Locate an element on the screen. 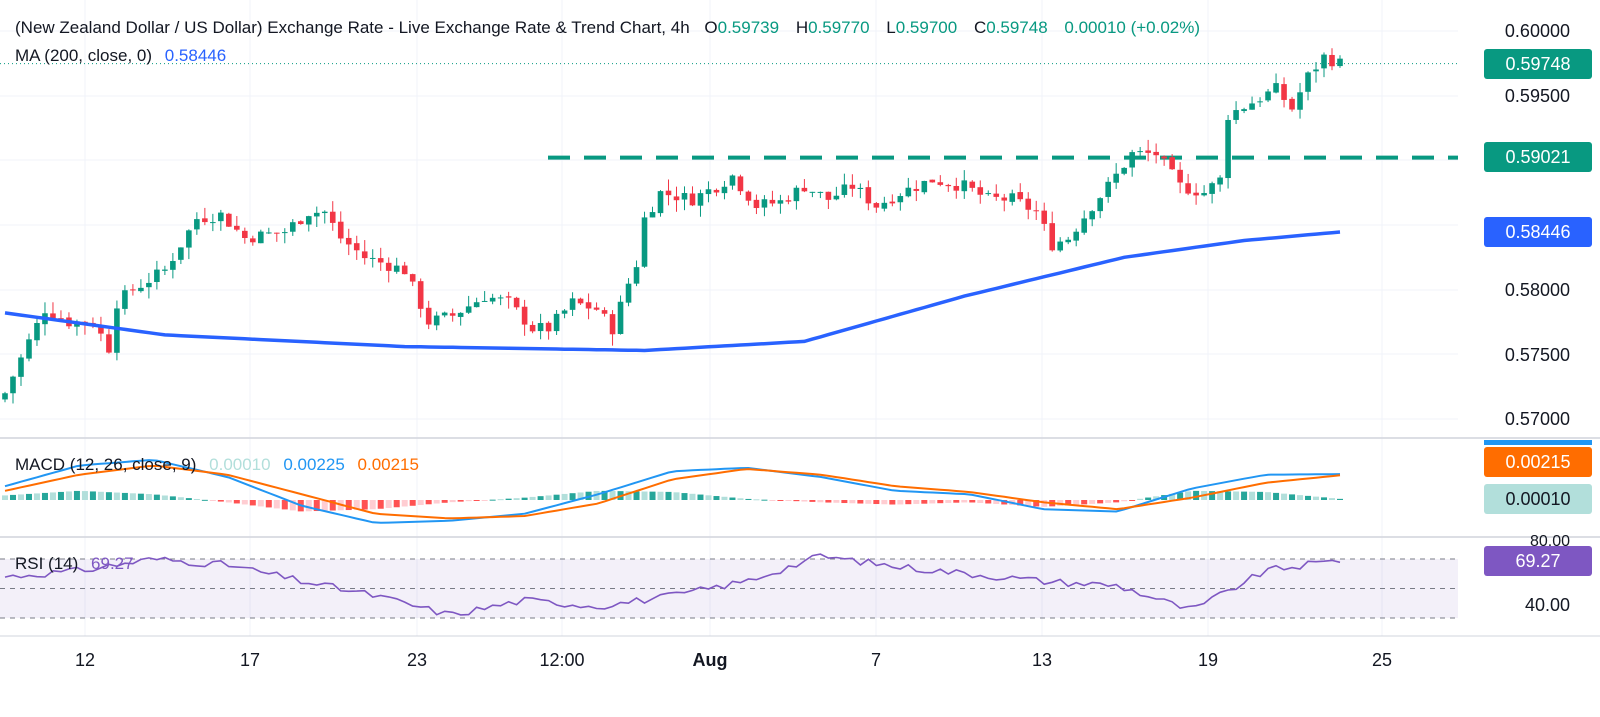 This screenshot has height=717, width=1600. resistance-line is located at coordinates (729, 111).